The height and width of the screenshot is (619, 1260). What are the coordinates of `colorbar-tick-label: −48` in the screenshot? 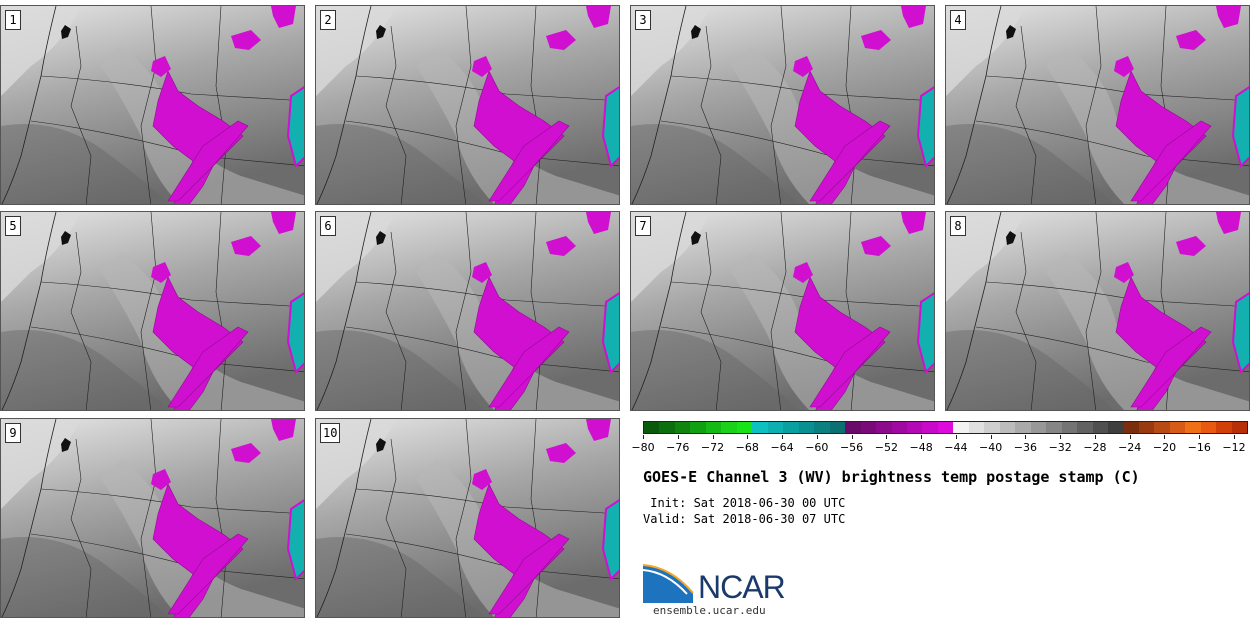 It's located at (921, 447).